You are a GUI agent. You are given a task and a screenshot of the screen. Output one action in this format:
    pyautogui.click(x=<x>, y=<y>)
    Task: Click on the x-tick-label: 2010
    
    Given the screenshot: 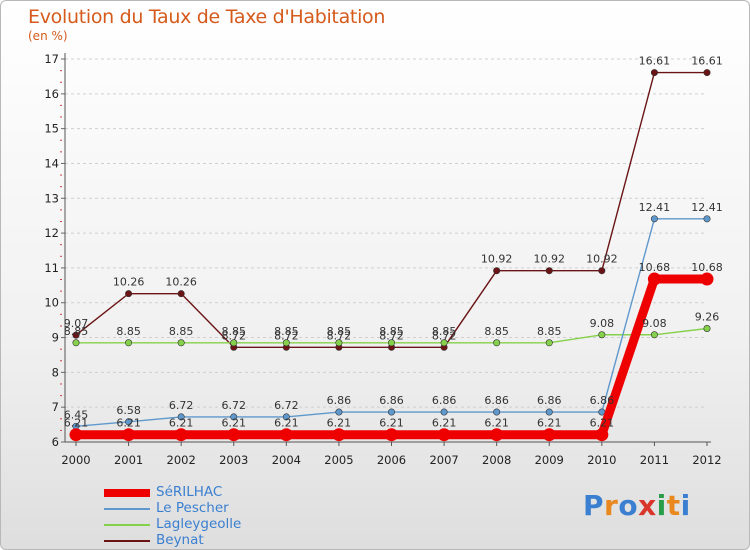 What is the action you would take?
    pyautogui.click(x=601, y=460)
    